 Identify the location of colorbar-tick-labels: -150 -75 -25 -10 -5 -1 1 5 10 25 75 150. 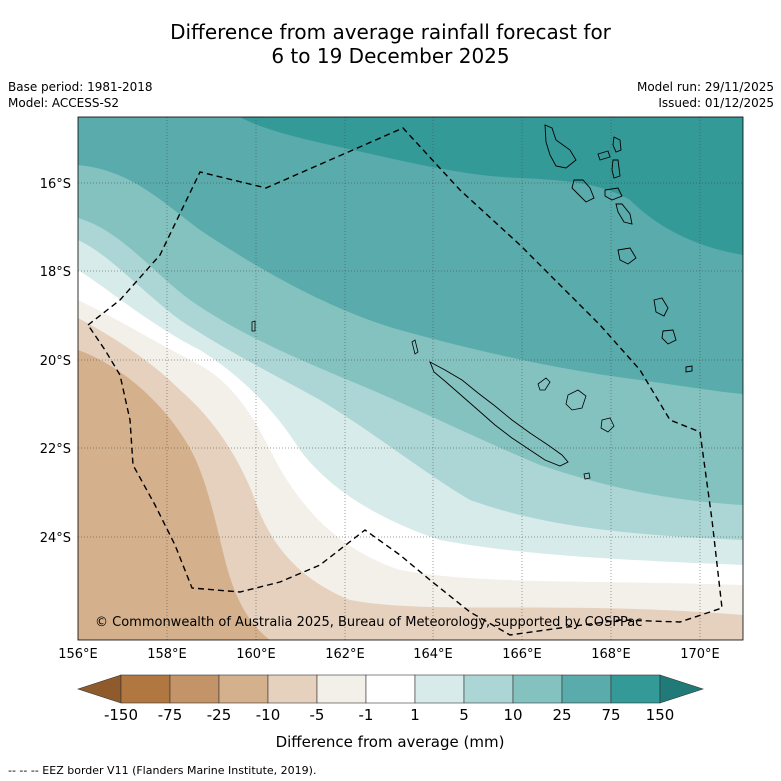
(389, 715).